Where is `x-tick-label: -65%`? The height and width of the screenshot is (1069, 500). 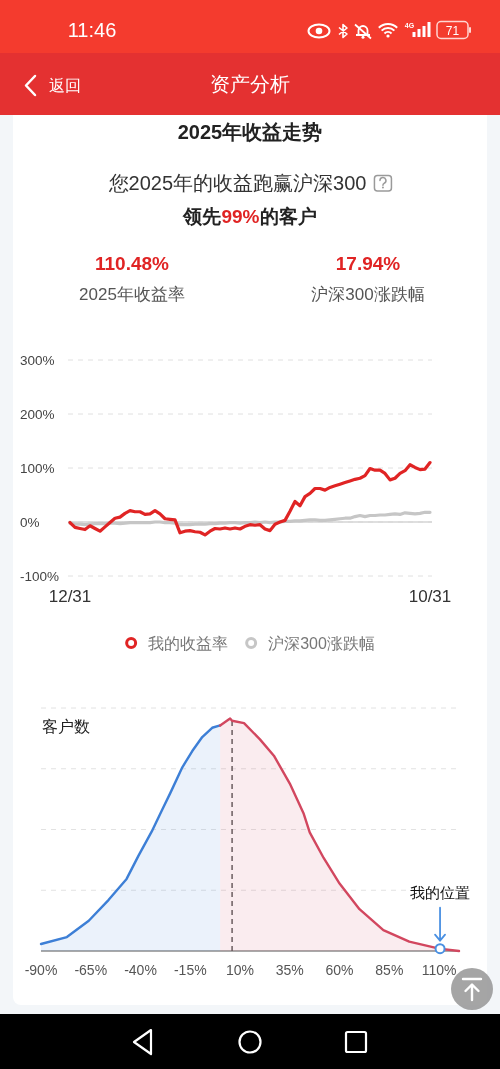
x-tick-label: -65% is located at coordinates (91, 970).